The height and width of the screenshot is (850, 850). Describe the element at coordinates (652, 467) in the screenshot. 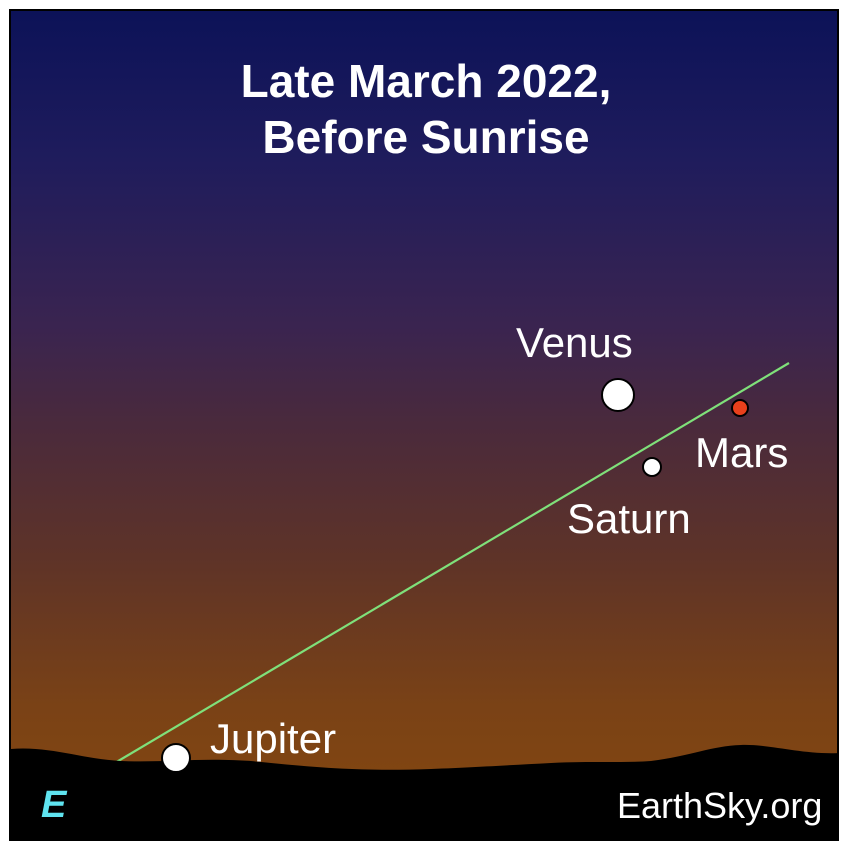

I see `saturn-dot` at that location.